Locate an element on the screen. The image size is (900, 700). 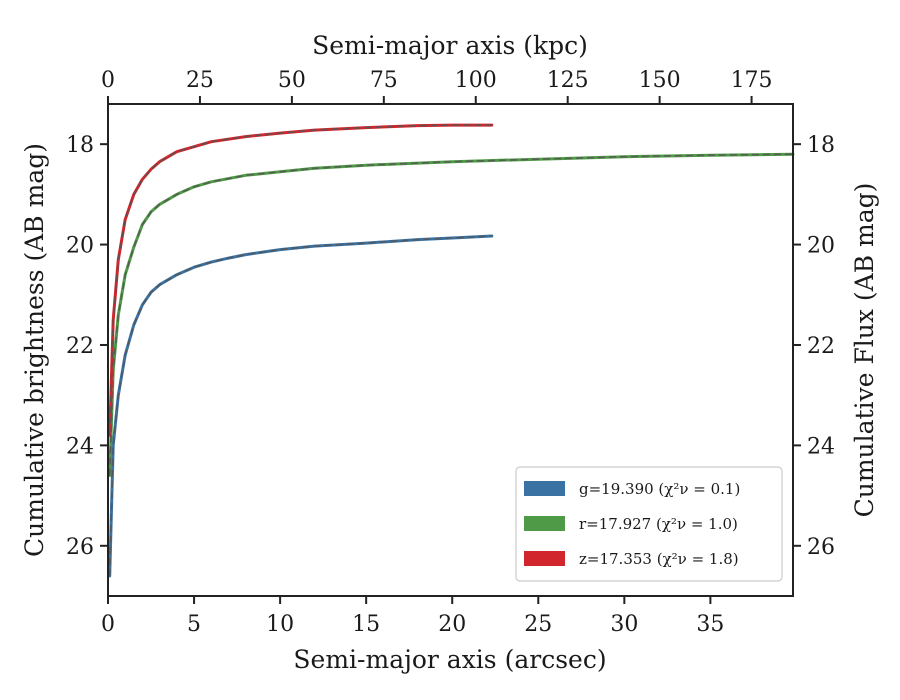
legend-label: z=17.353 (χ²ν = 1.8) is located at coordinates (659, 559).